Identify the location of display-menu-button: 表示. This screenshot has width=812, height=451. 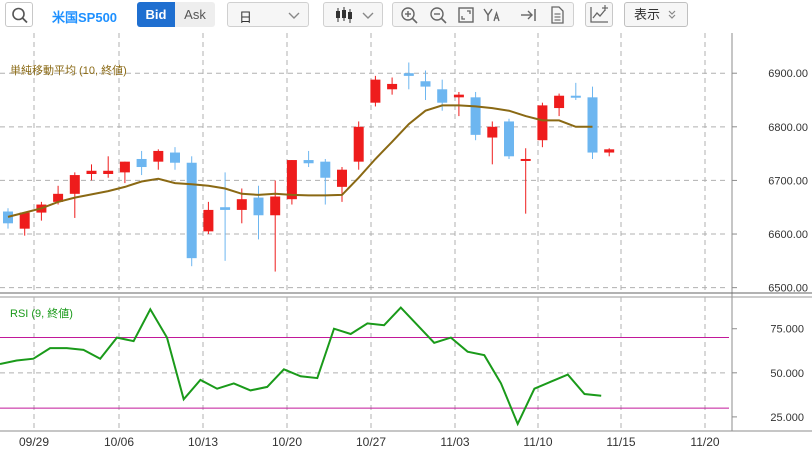
(656, 14).